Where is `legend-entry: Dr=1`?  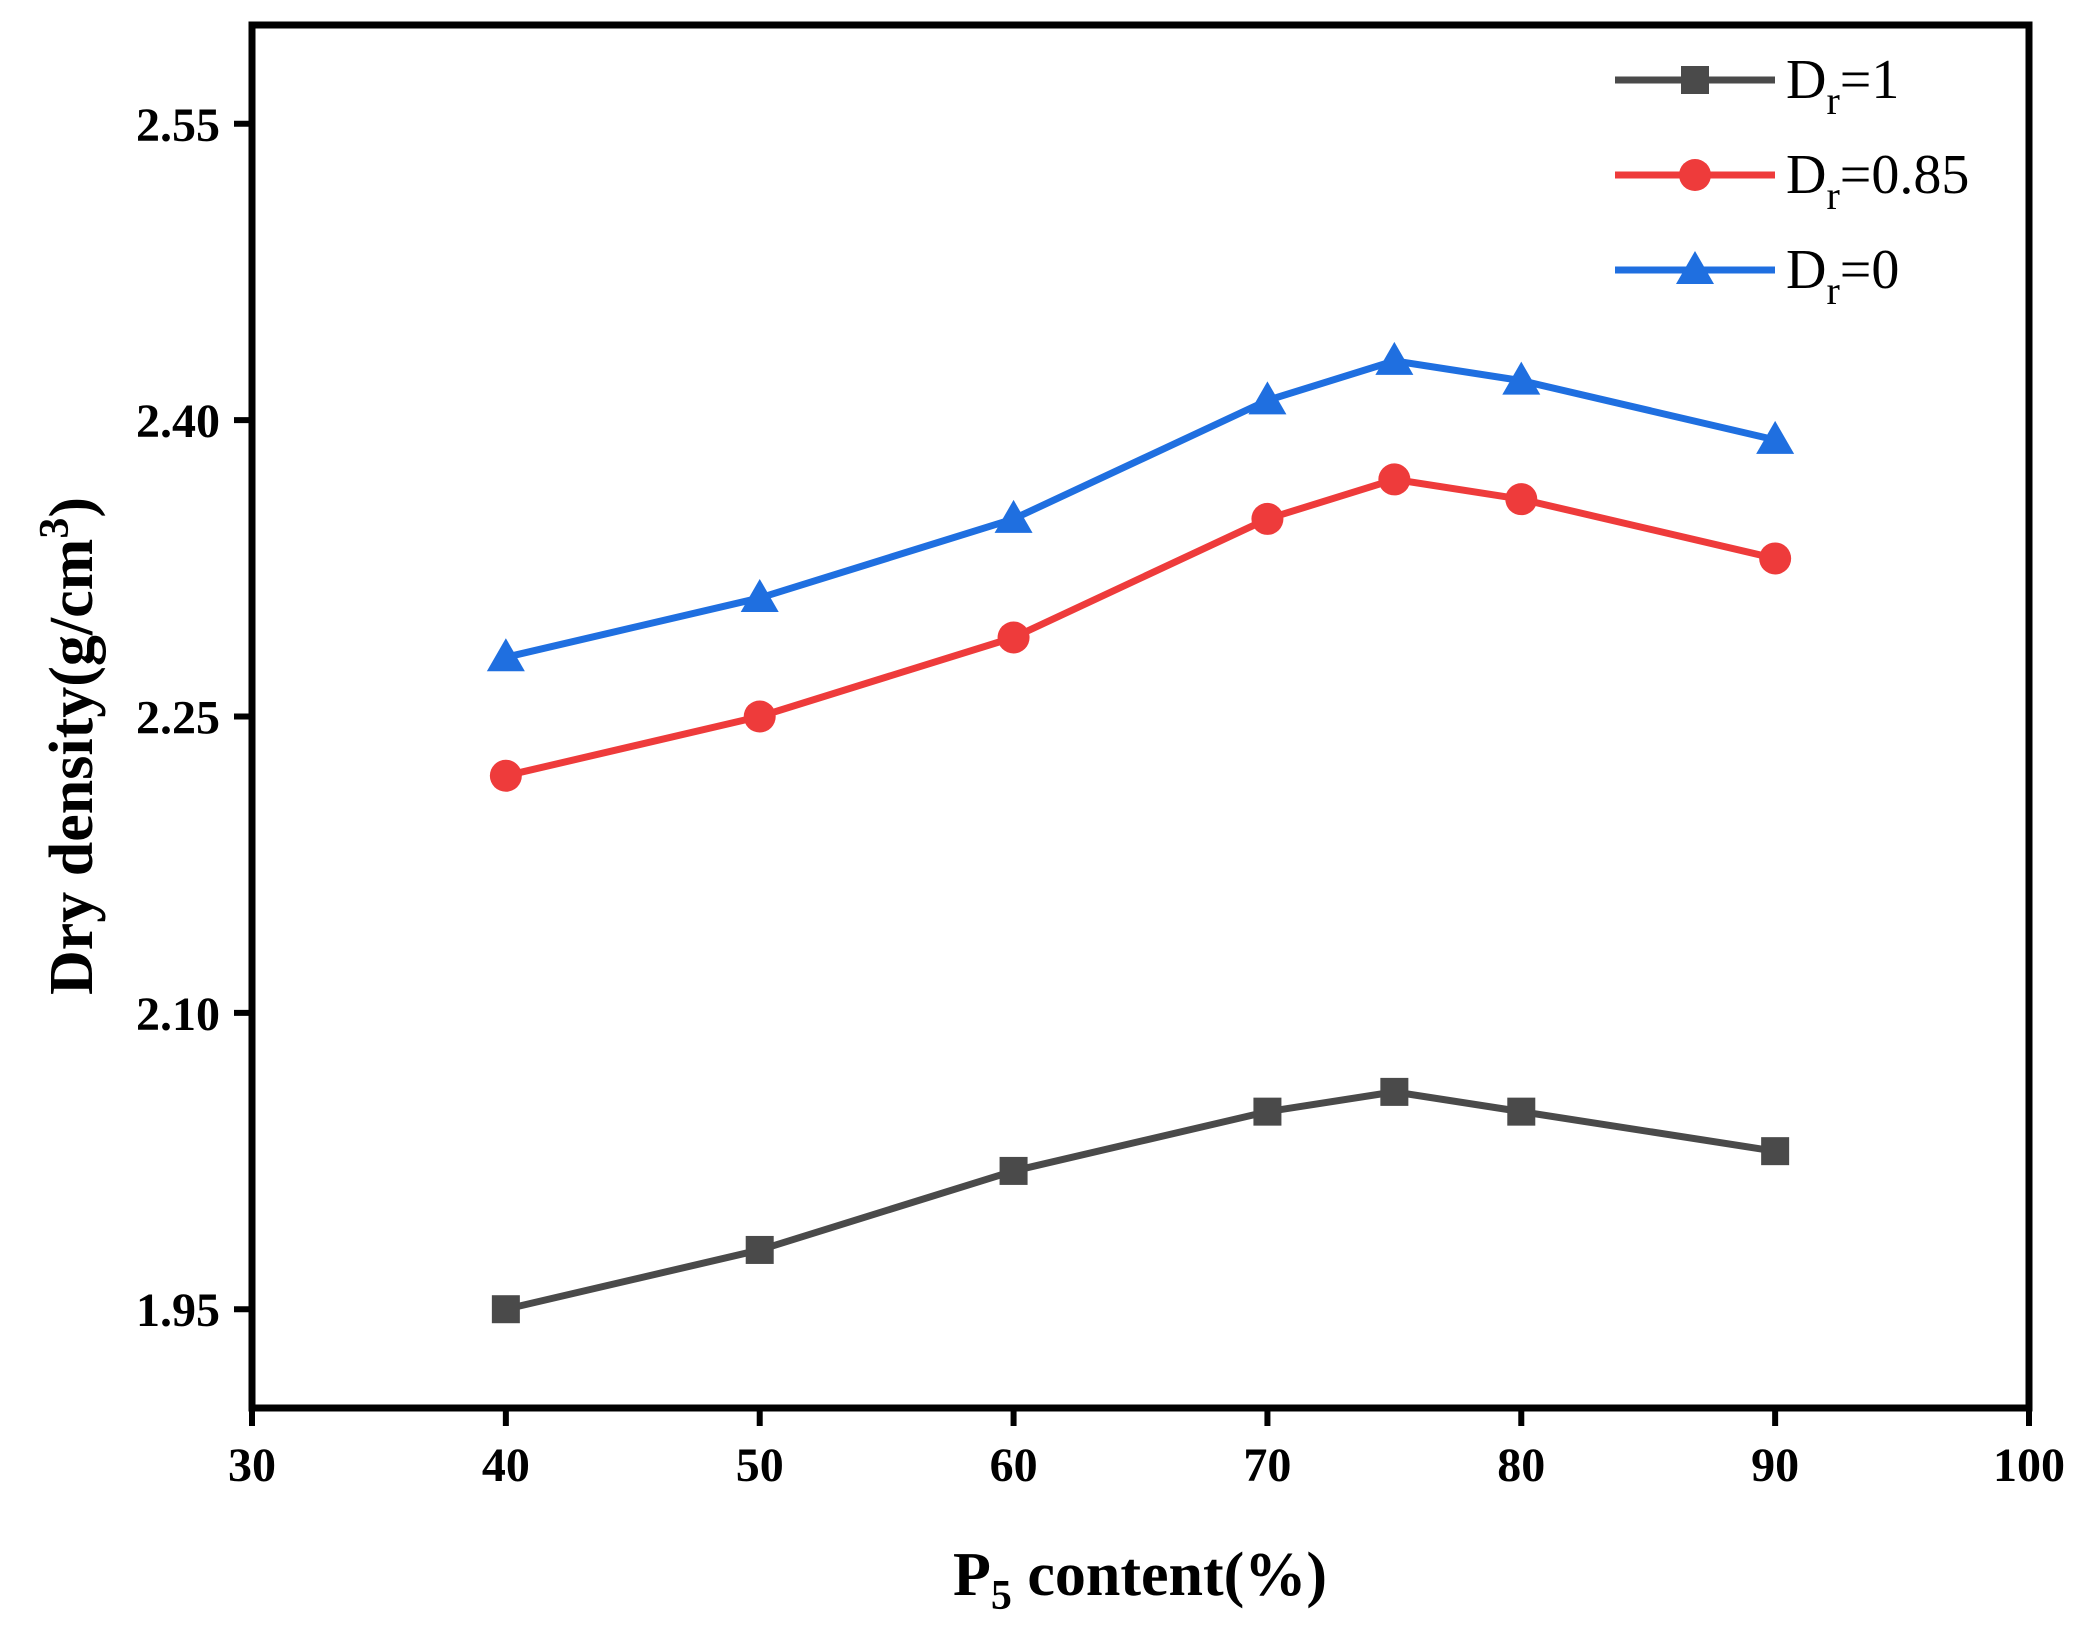 legend-entry: Dr=1 is located at coordinates (1757, 86).